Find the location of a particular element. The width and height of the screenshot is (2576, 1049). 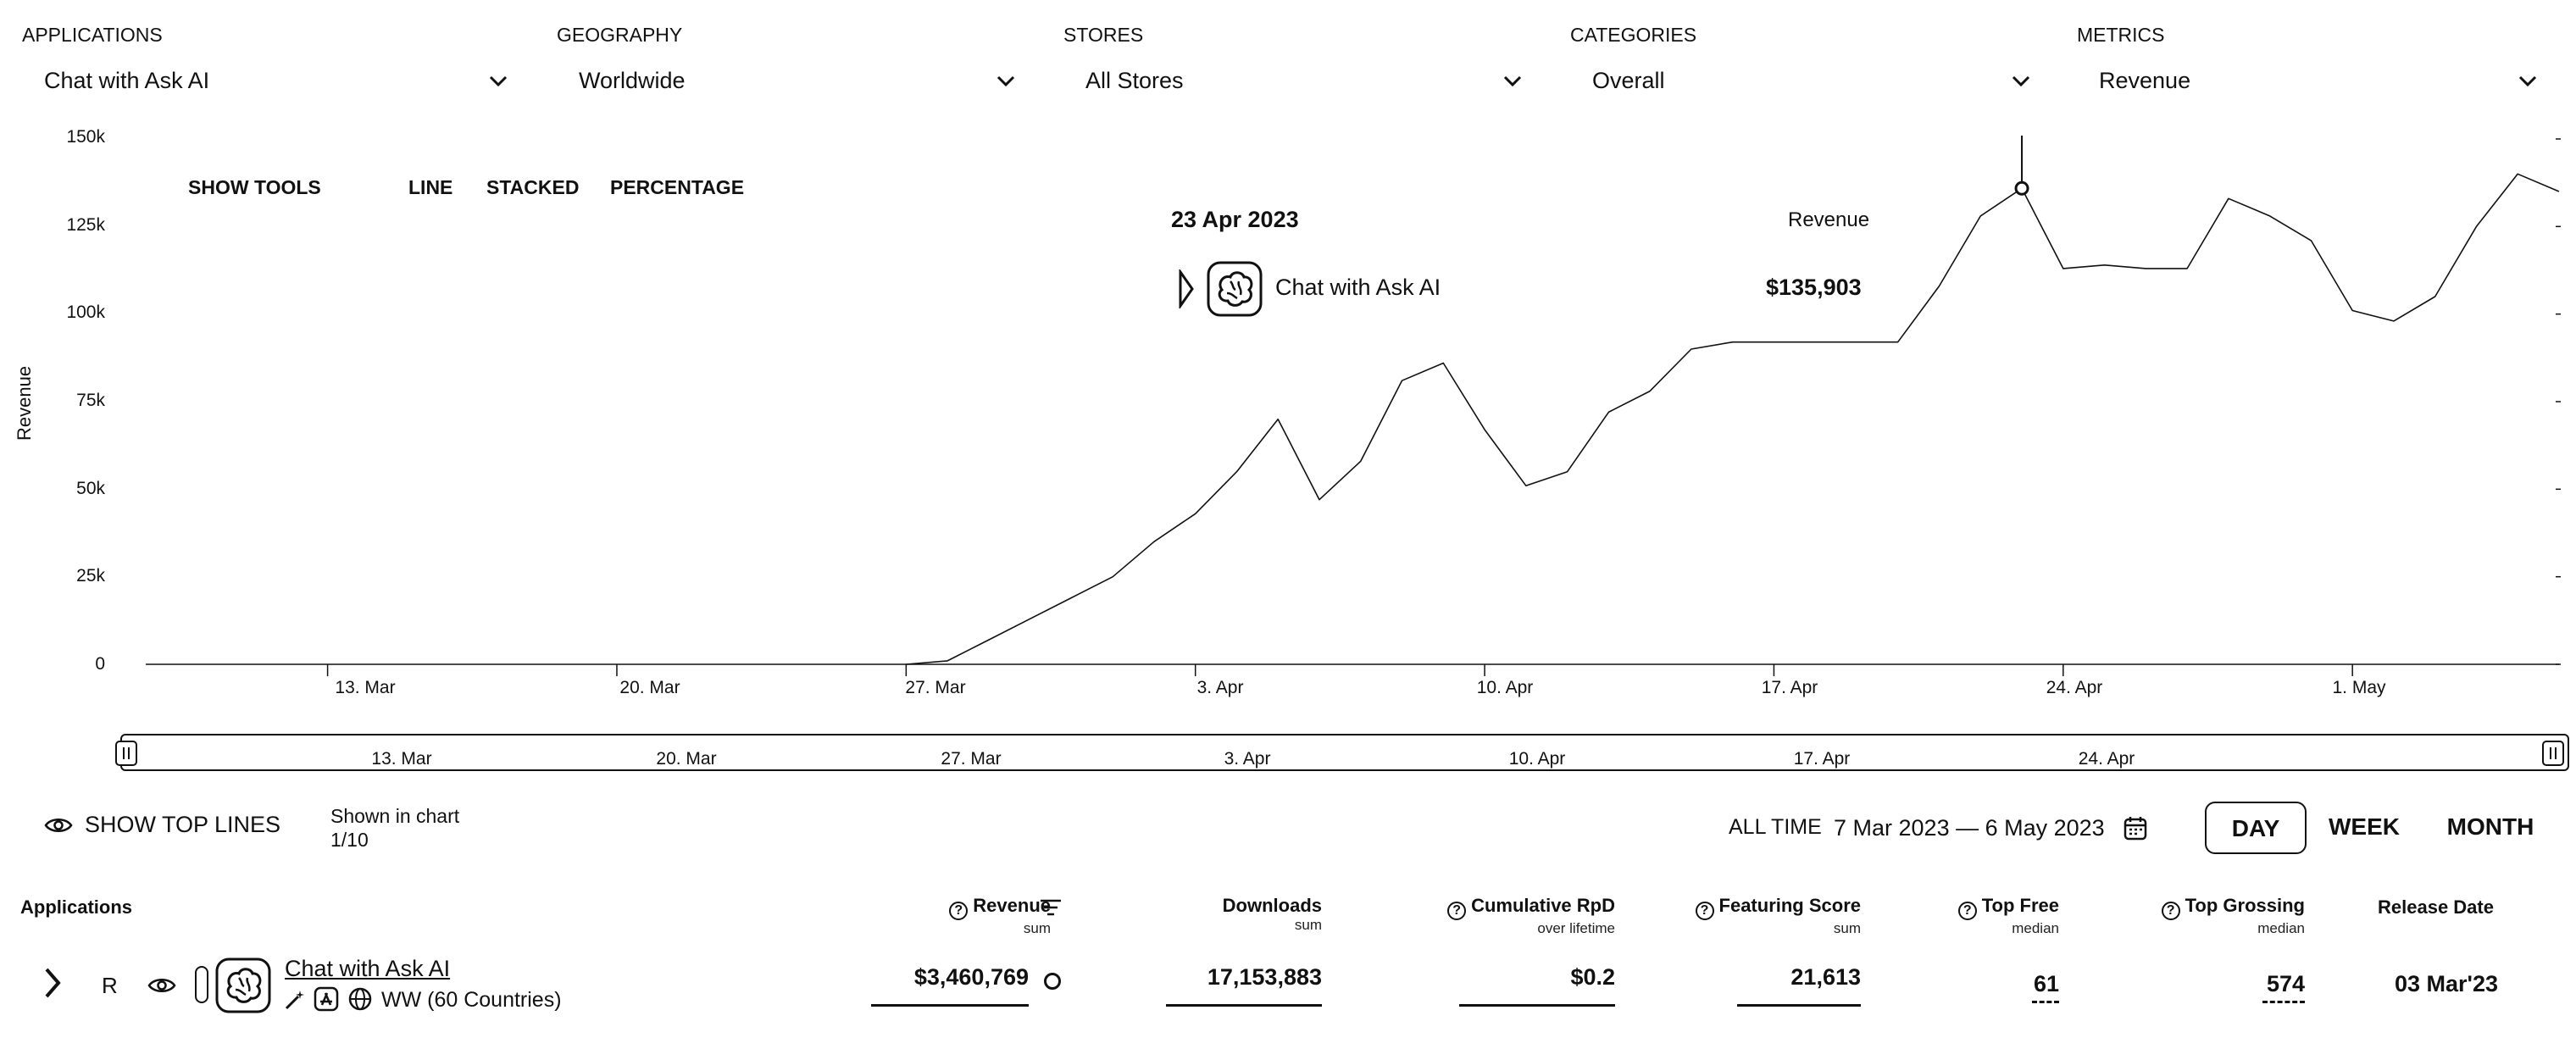

circle-icon is located at coordinates (1052, 981).